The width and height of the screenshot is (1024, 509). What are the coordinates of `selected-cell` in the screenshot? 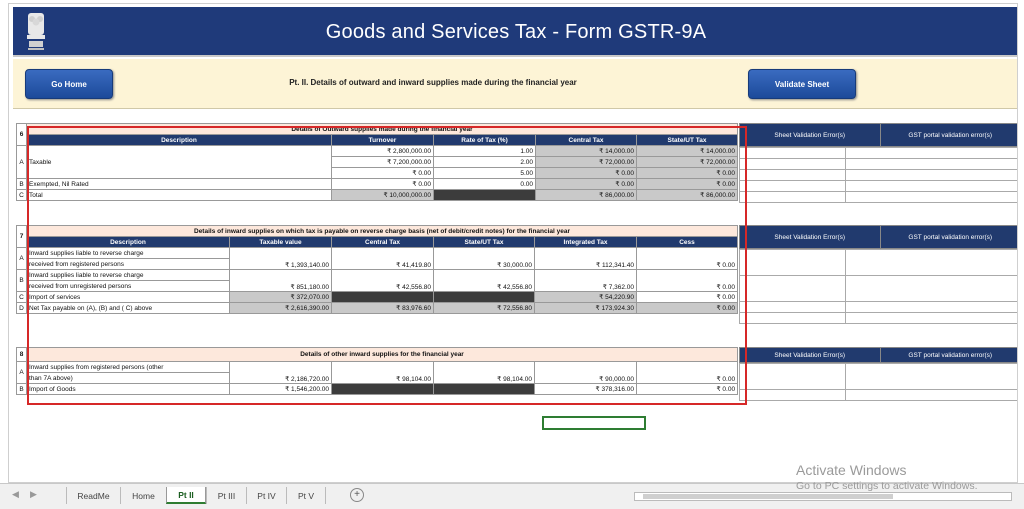 It's located at (594, 423).